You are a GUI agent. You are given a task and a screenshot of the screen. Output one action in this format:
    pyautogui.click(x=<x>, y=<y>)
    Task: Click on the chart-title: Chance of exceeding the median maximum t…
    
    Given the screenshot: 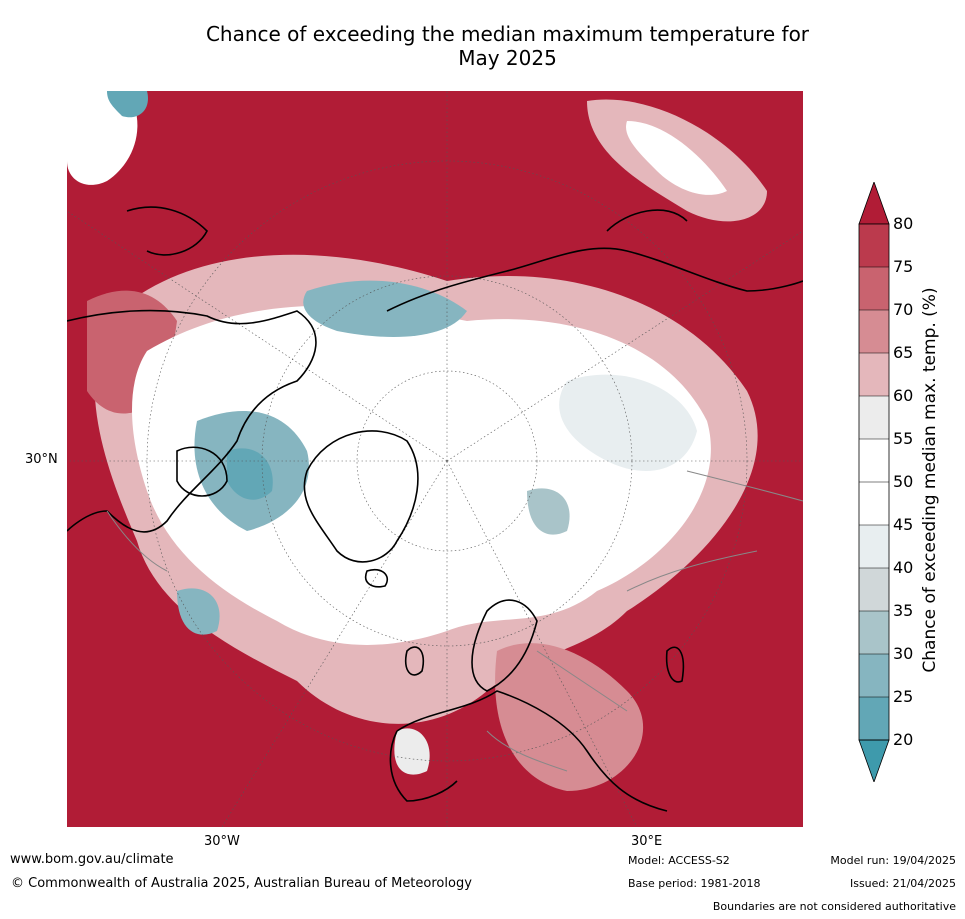 What is the action you would take?
    pyautogui.click(x=482, y=46)
    